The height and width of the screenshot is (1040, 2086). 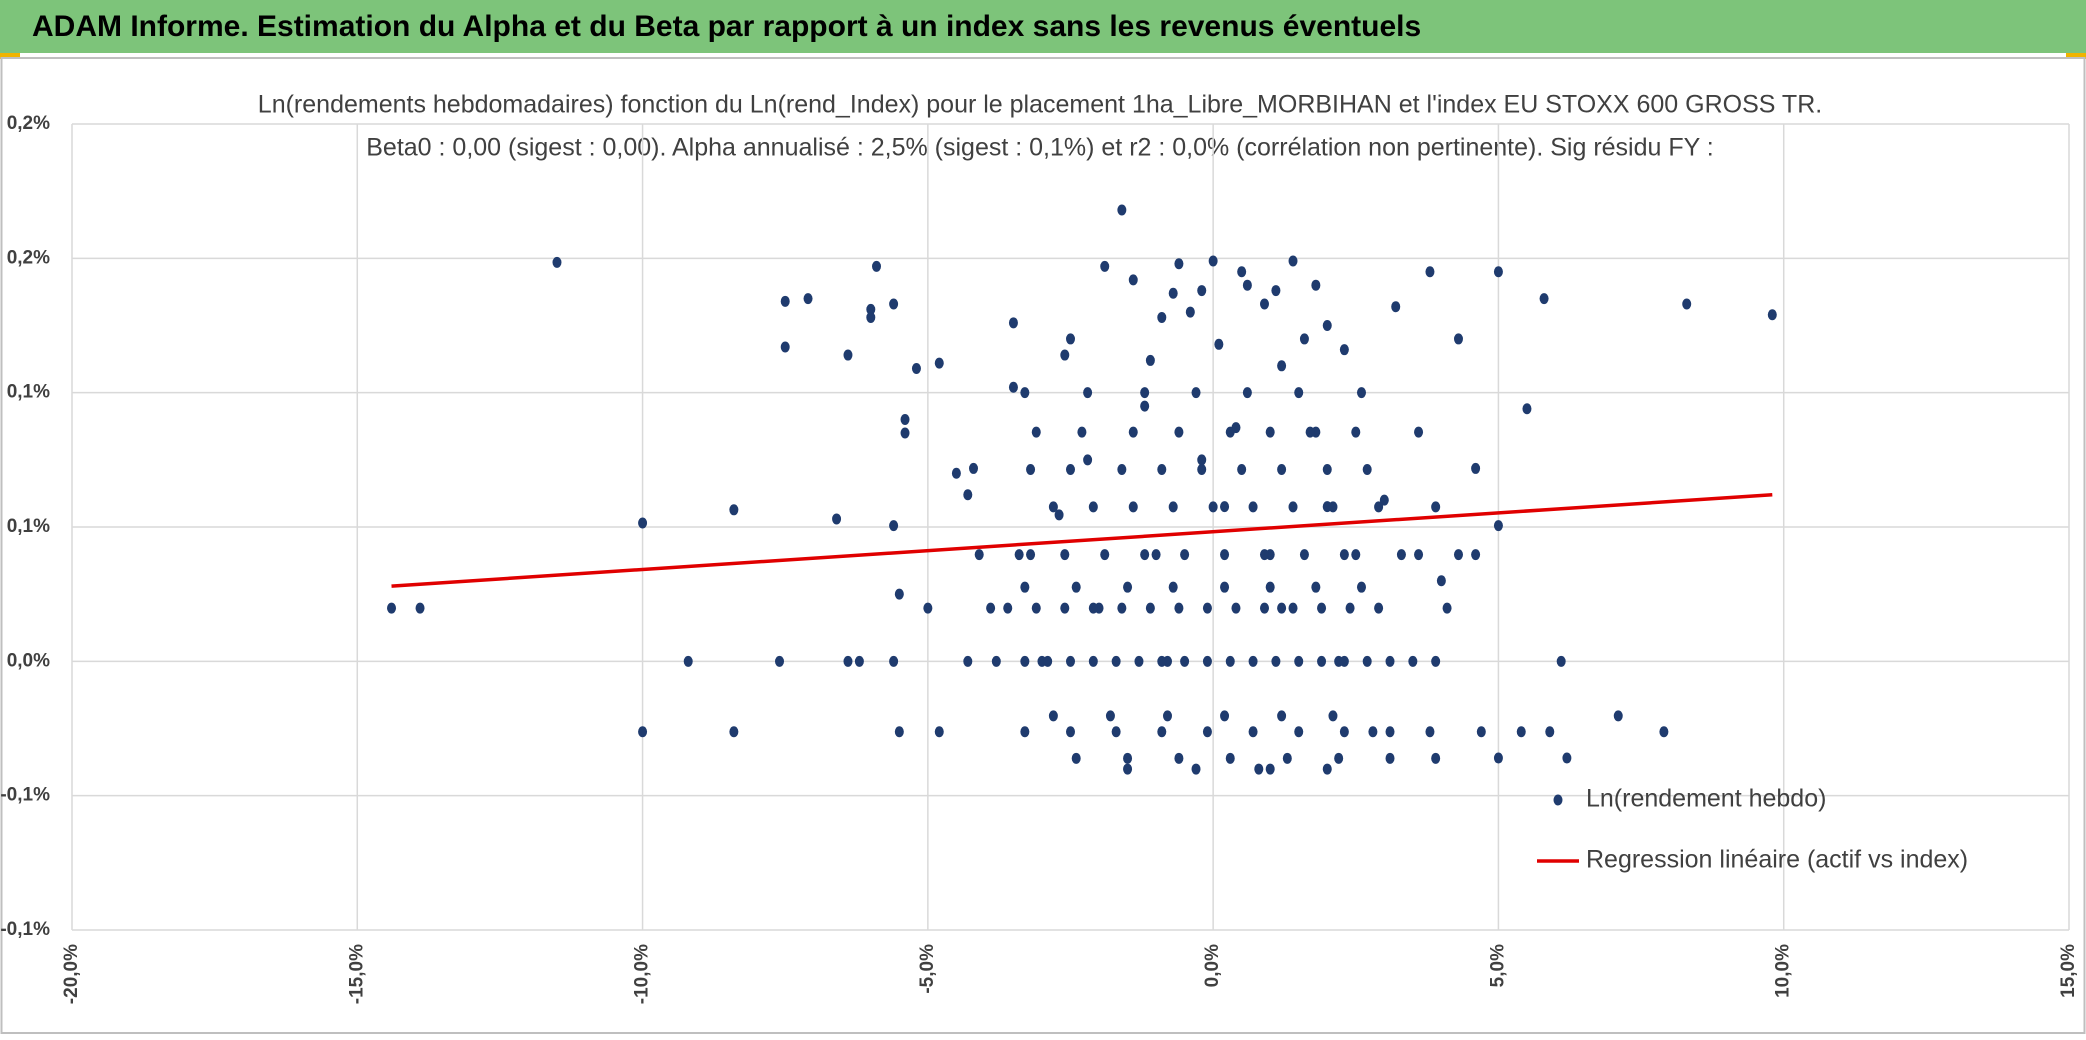 What do you see at coordinates (1558, 800) in the screenshot?
I see `legend-marker` at bounding box center [1558, 800].